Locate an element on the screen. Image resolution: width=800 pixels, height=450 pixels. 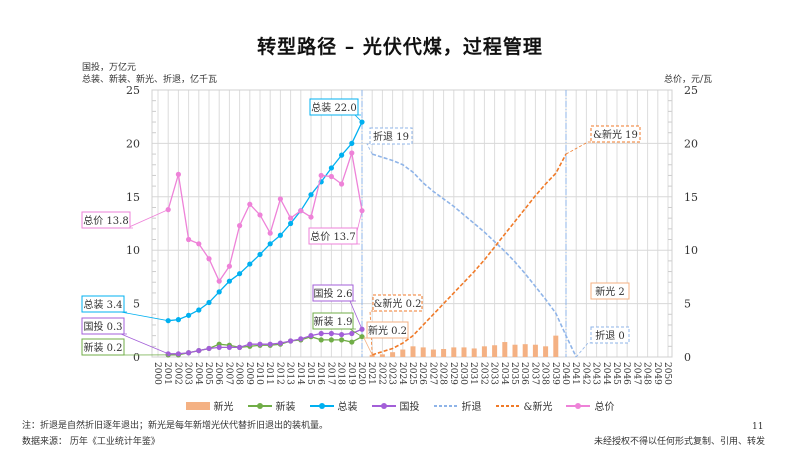
x-tick-label: 2011 is located at coordinates (269, 373).